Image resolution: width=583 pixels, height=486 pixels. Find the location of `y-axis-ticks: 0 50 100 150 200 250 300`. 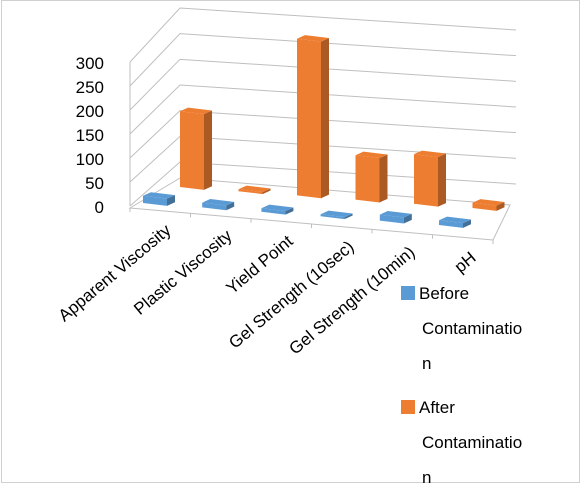

y-axis-ticks: 0 50 100 150 200 250 300 is located at coordinates (90, 135).